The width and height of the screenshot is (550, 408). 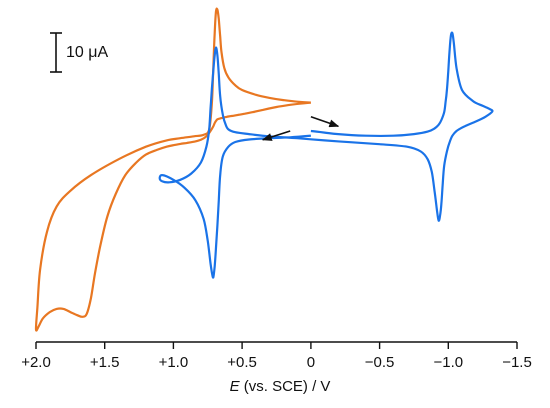 I want to click on x-tick-label: +1.0, so click(x=174, y=362).